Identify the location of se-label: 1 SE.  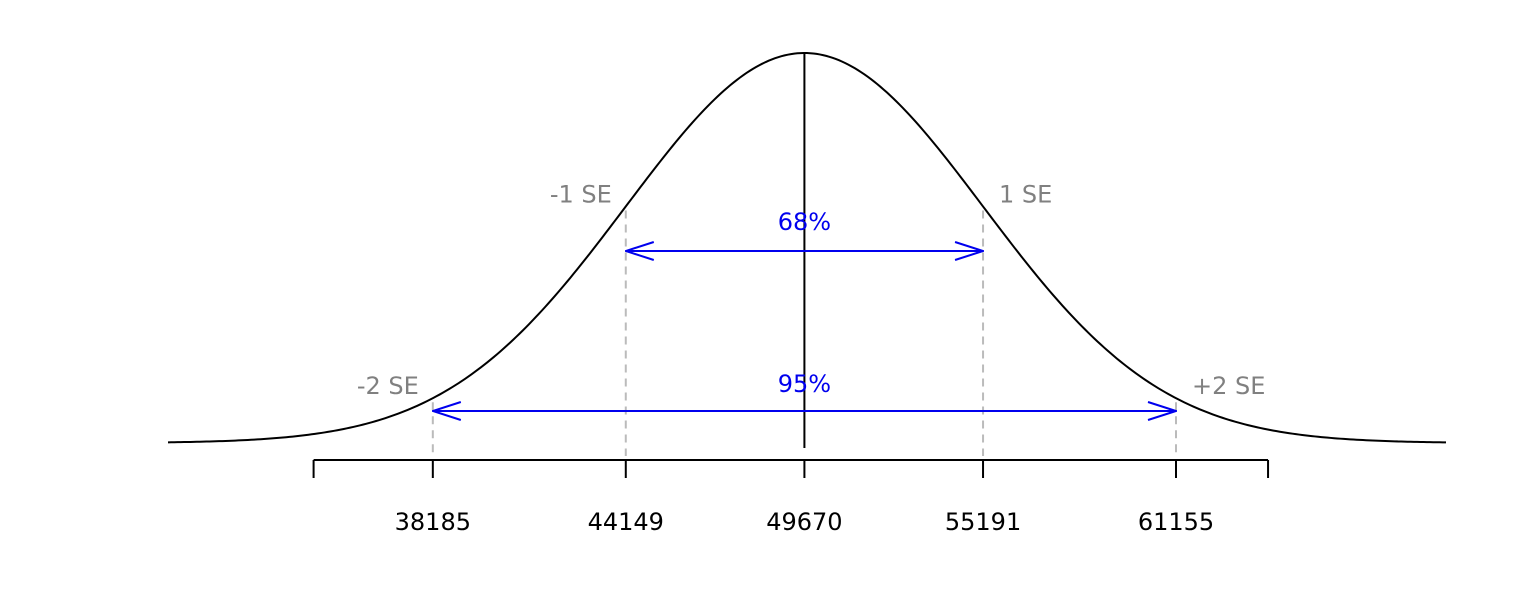
(1025, 194).